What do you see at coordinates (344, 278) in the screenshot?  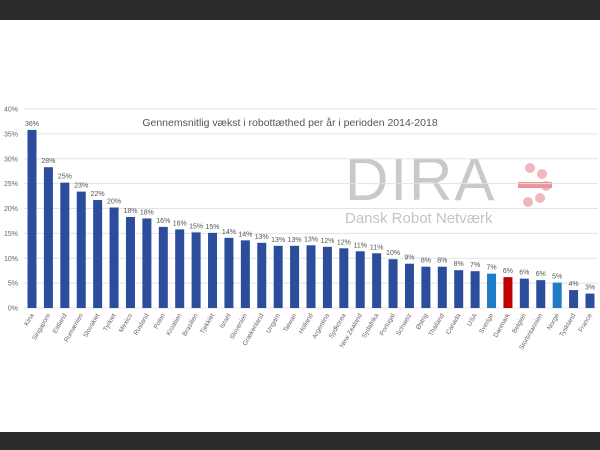 I see `bar-sydkorea` at bounding box center [344, 278].